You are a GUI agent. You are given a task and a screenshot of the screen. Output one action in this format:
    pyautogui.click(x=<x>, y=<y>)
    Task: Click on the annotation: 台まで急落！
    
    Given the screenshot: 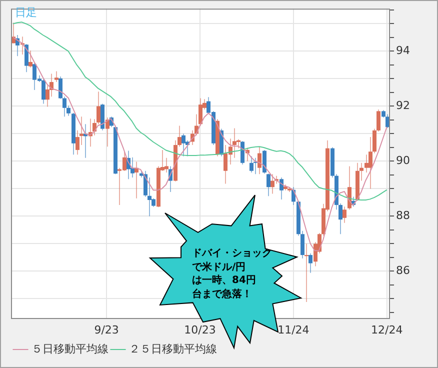 What is the action you would take?
    pyautogui.click(x=222, y=294)
    